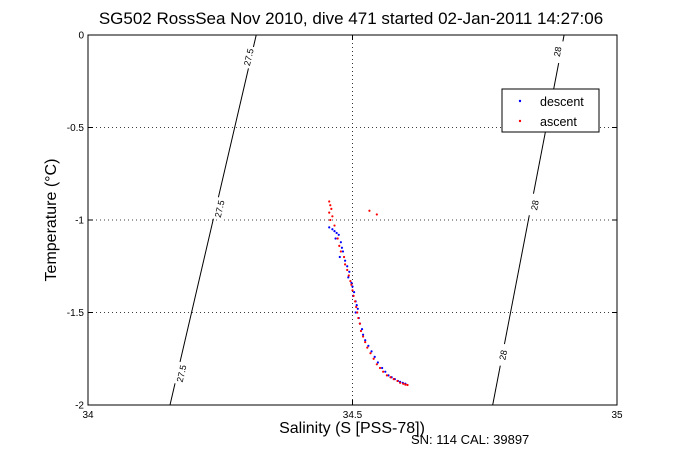 Image resolution: width=681 pixels, height=454 pixels. Describe the element at coordinates (562, 102) in the screenshot. I see `legend-label-descent: descent` at that location.